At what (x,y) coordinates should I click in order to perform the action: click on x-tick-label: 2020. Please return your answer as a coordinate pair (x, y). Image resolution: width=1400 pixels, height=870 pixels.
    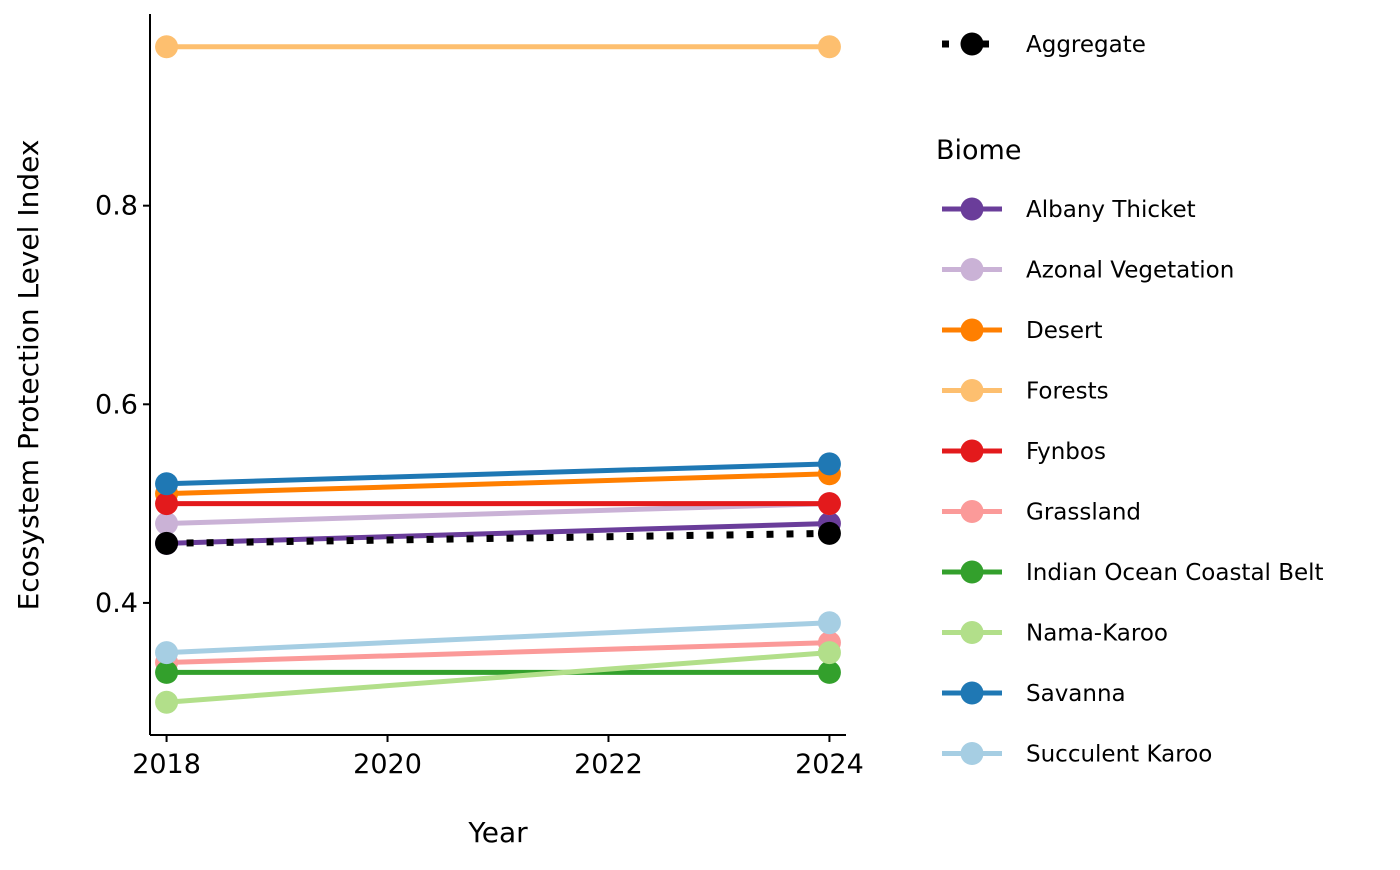
    Looking at the image, I should click on (387, 764).